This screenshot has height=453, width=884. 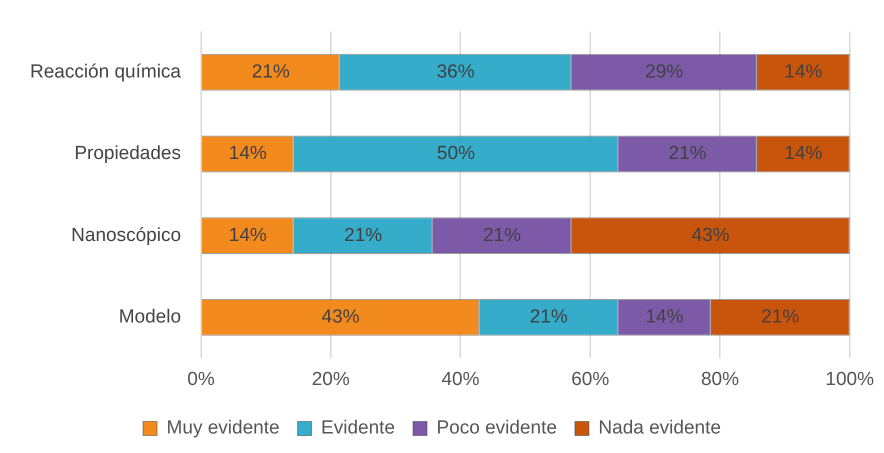 What do you see at coordinates (590, 379) in the screenshot?
I see `x-tick-label: 60%` at bounding box center [590, 379].